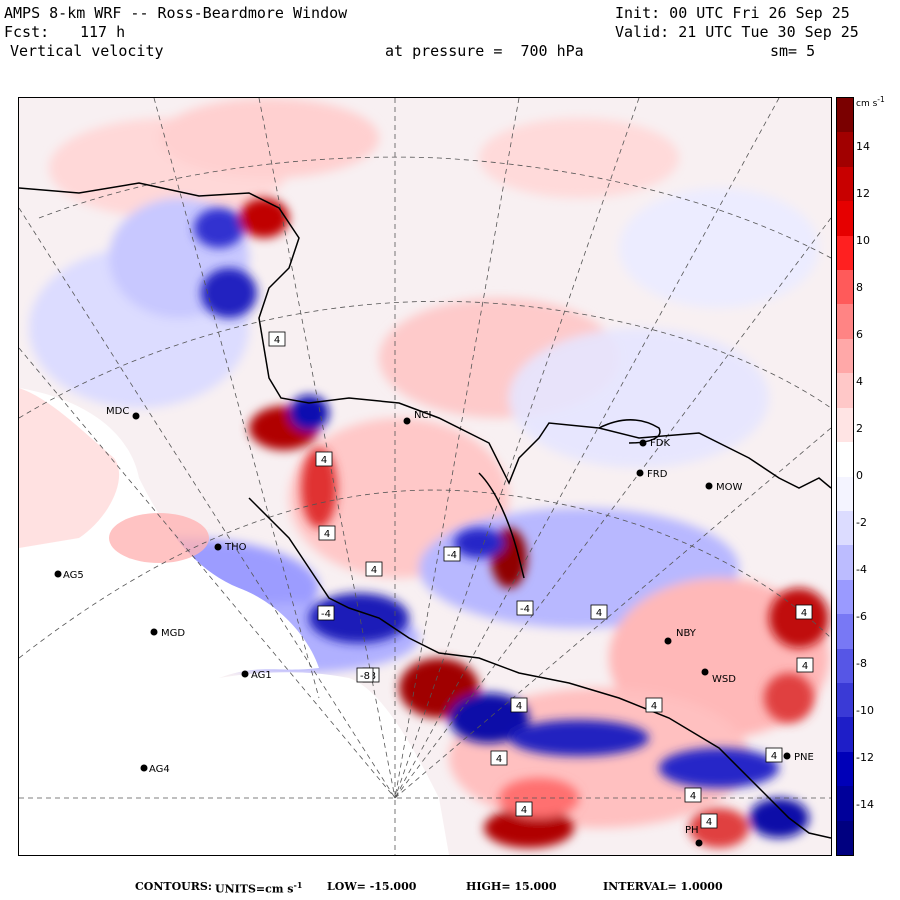  Describe the element at coordinates (870, 102) in the screenshot. I see `colorbar-unit: cm s-1` at that location.